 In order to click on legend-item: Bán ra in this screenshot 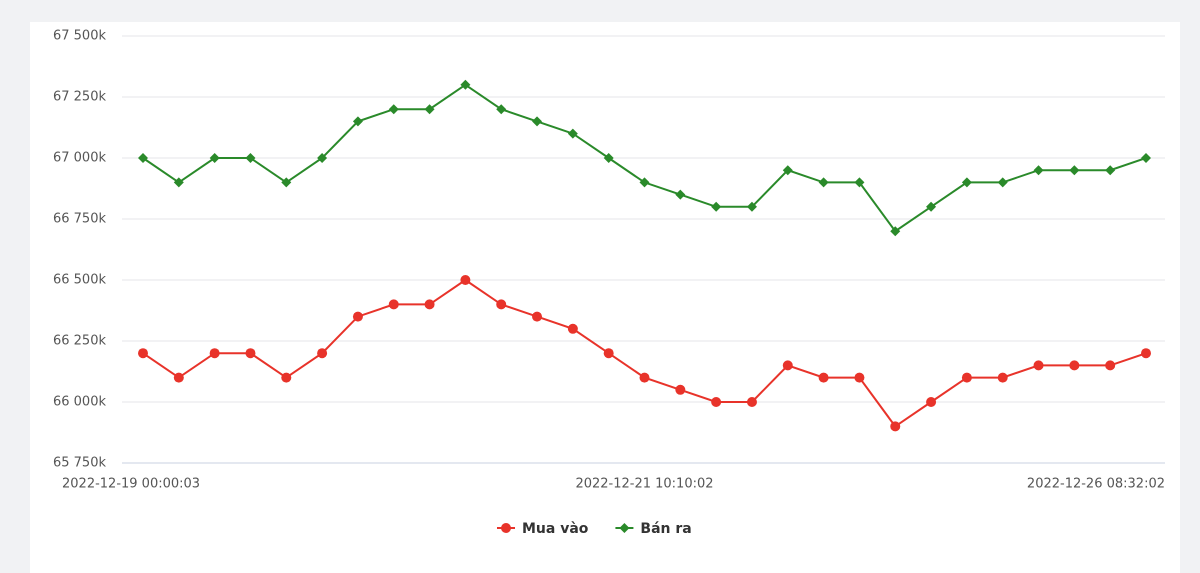, I will do `click(653, 529)`.